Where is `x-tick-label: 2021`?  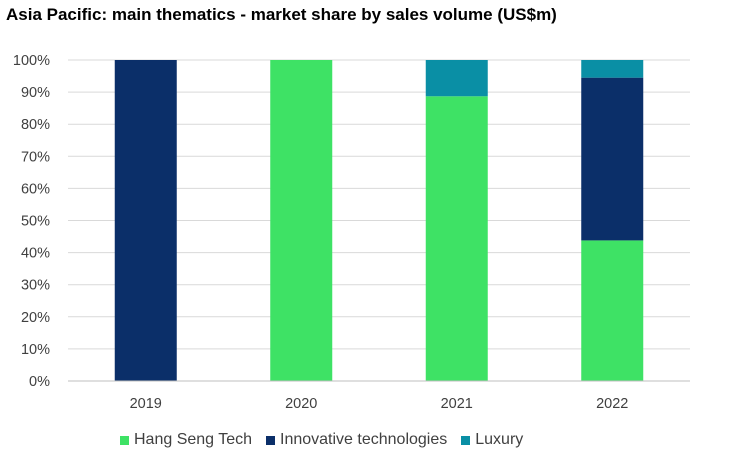
x-tick-label: 2021 is located at coordinates (457, 404).